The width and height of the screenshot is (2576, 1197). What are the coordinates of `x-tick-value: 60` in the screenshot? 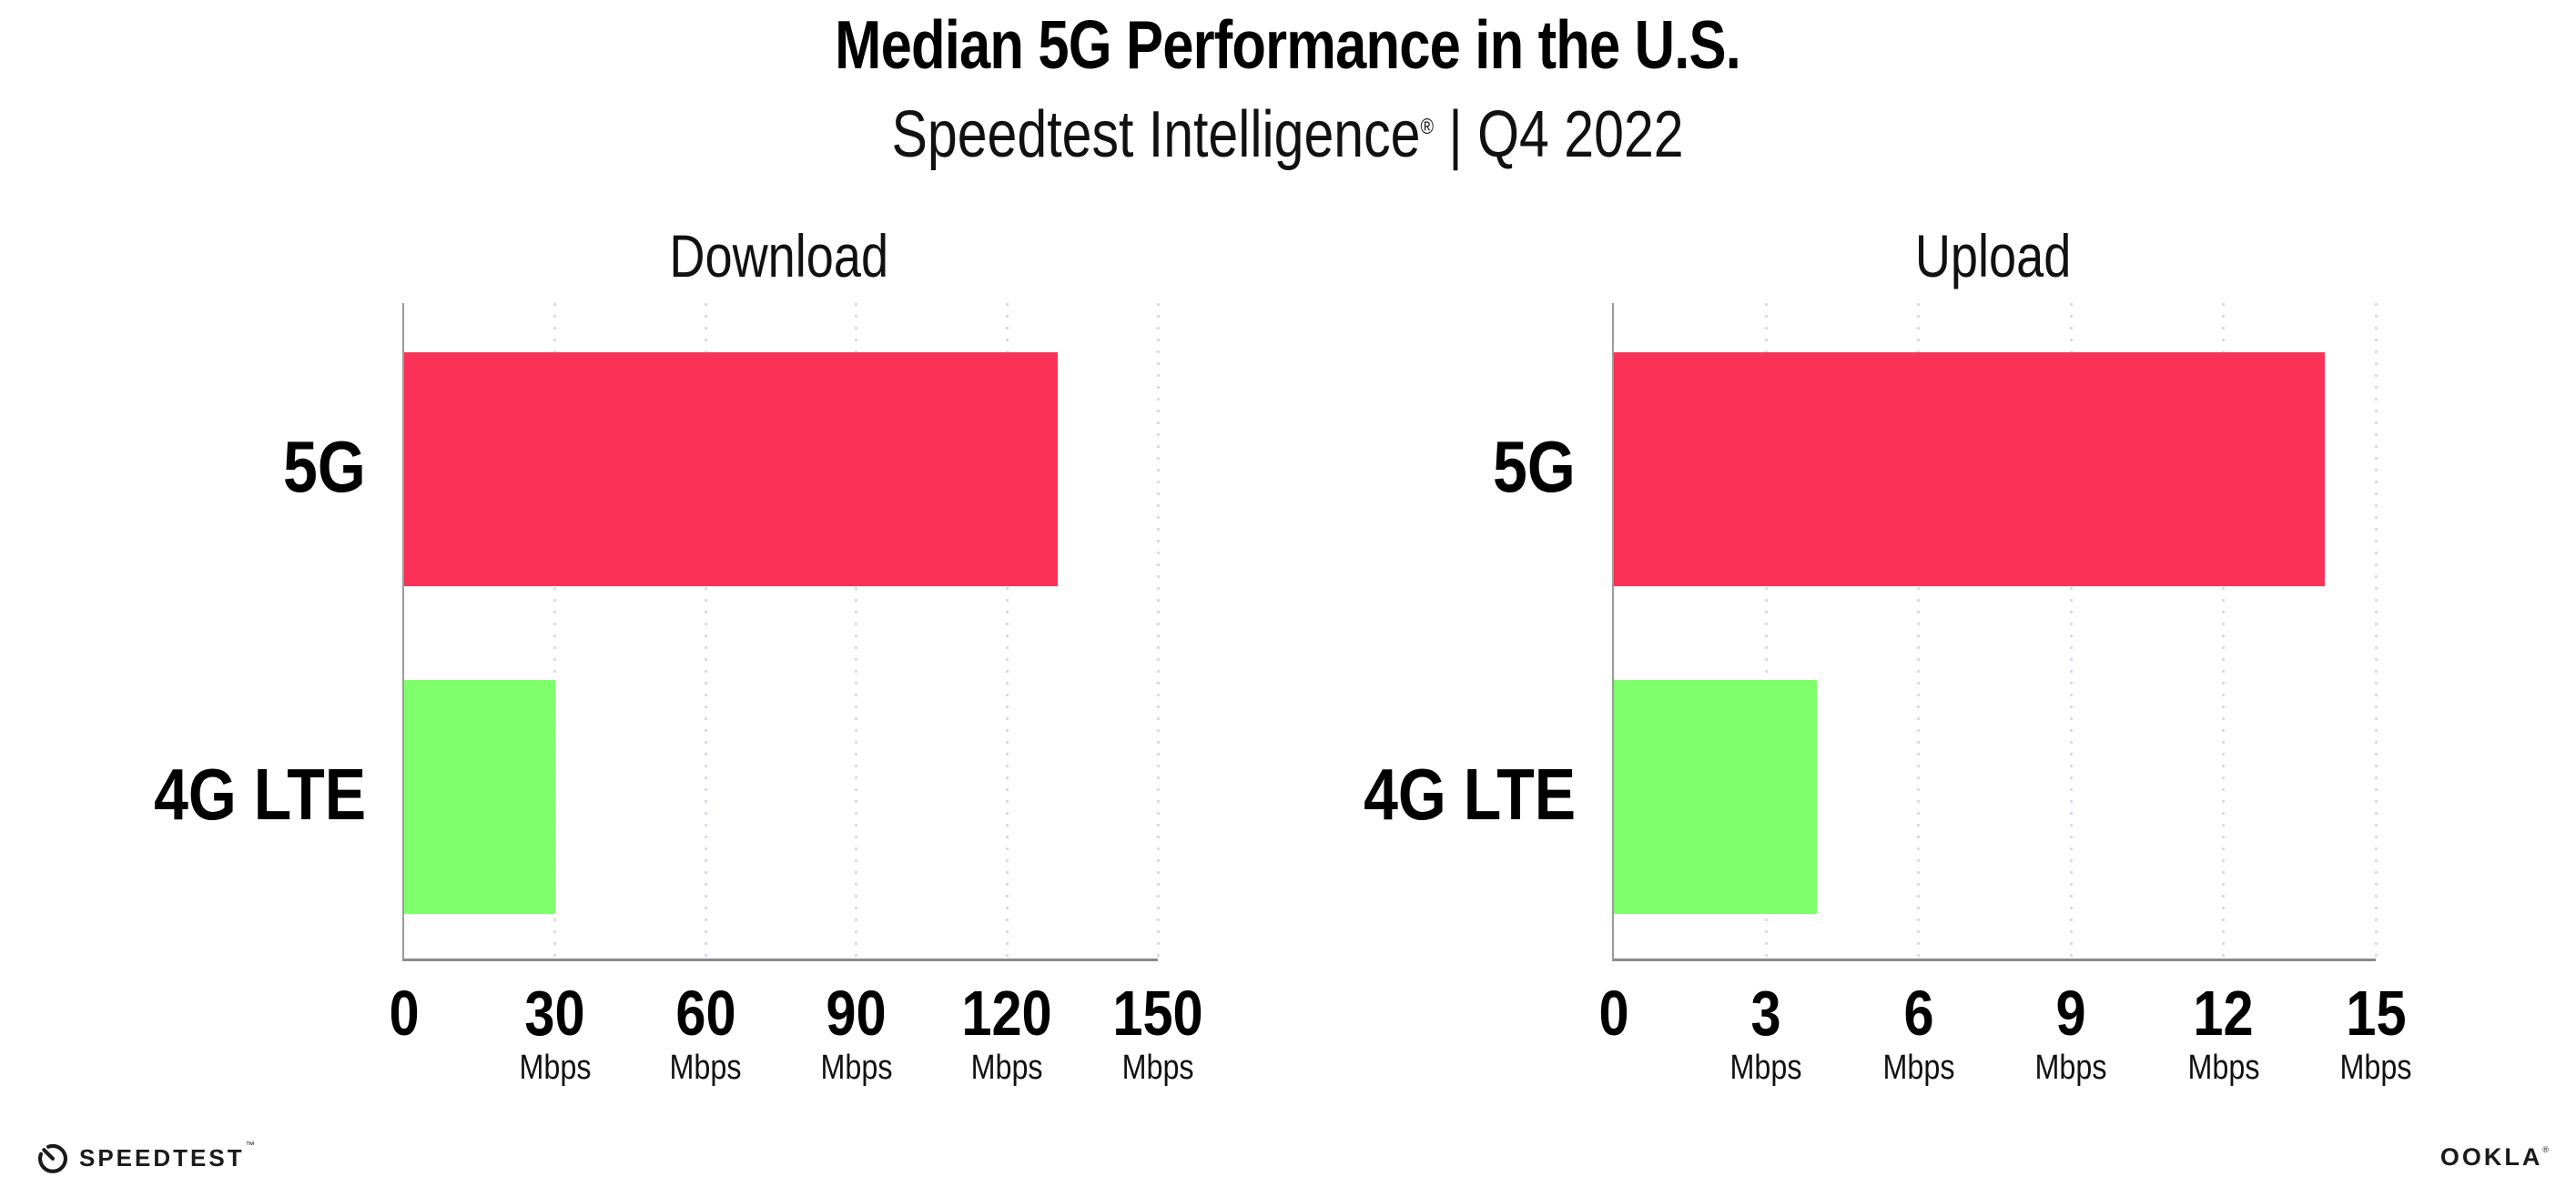 It's located at (705, 1014).